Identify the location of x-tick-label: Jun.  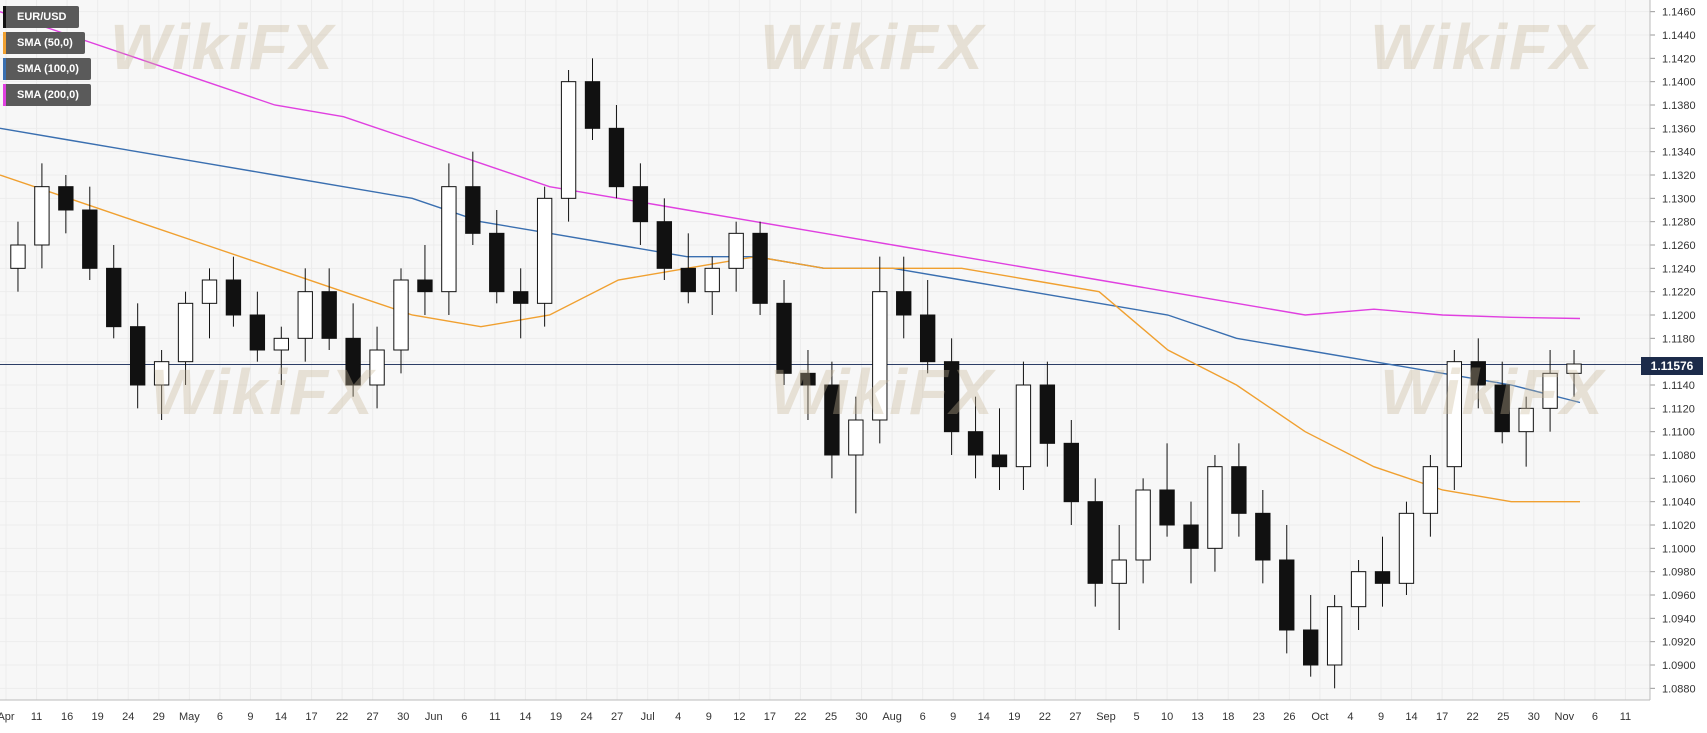
(434, 717).